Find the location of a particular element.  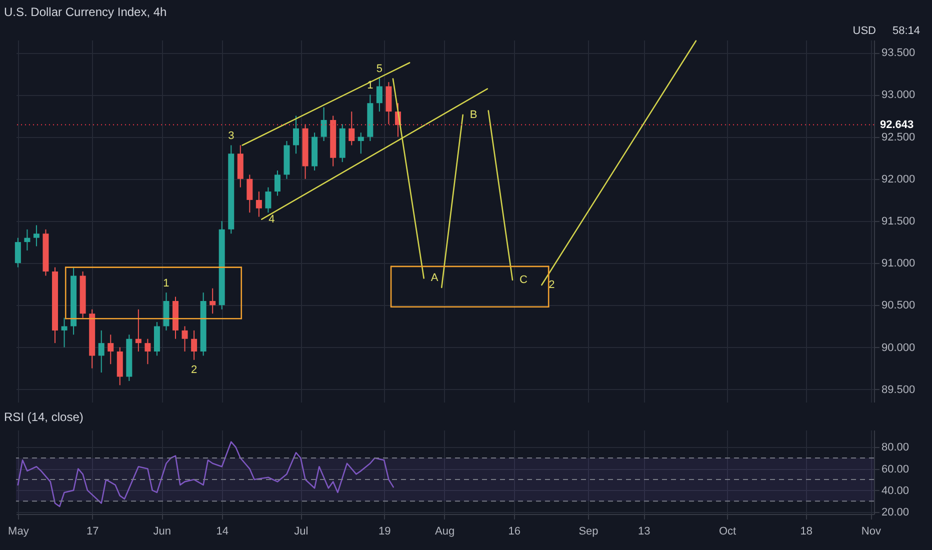

y-tick-label: 40.00 is located at coordinates (896, 490).